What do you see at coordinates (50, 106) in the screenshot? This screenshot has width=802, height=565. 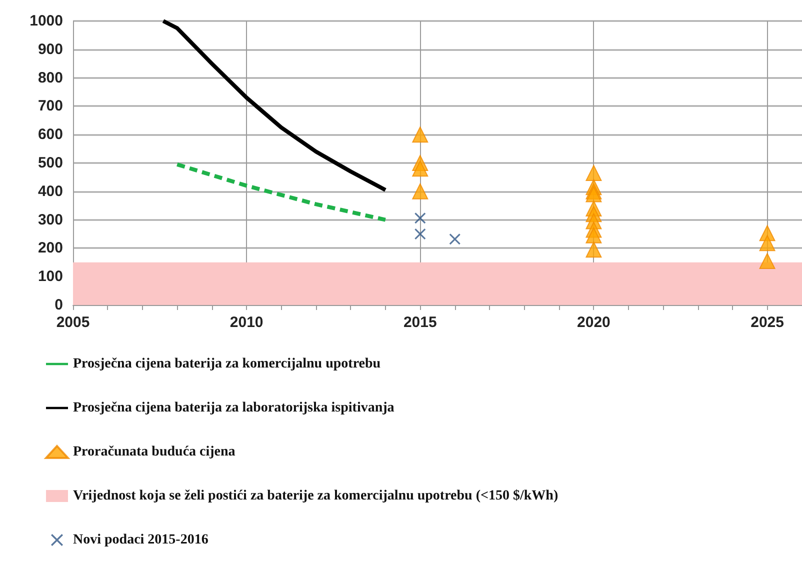 I see `y-tick-label: 700` at bounding box center [50, 106].